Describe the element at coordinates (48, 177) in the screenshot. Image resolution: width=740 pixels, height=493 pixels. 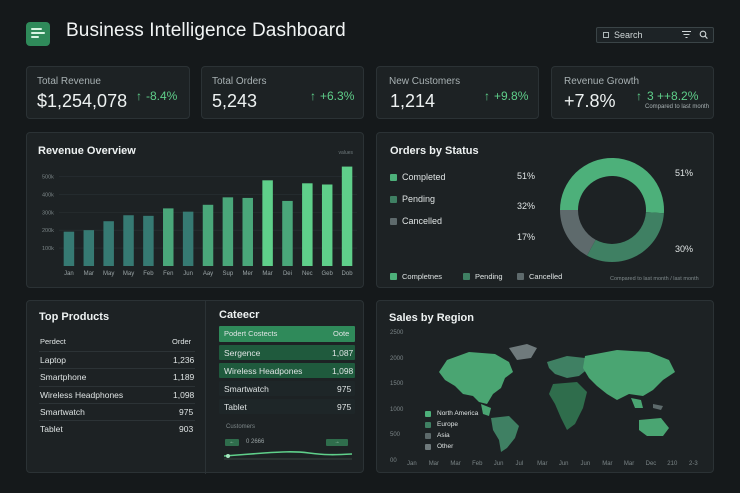
I see `y-tick-label: 500k` at that location.